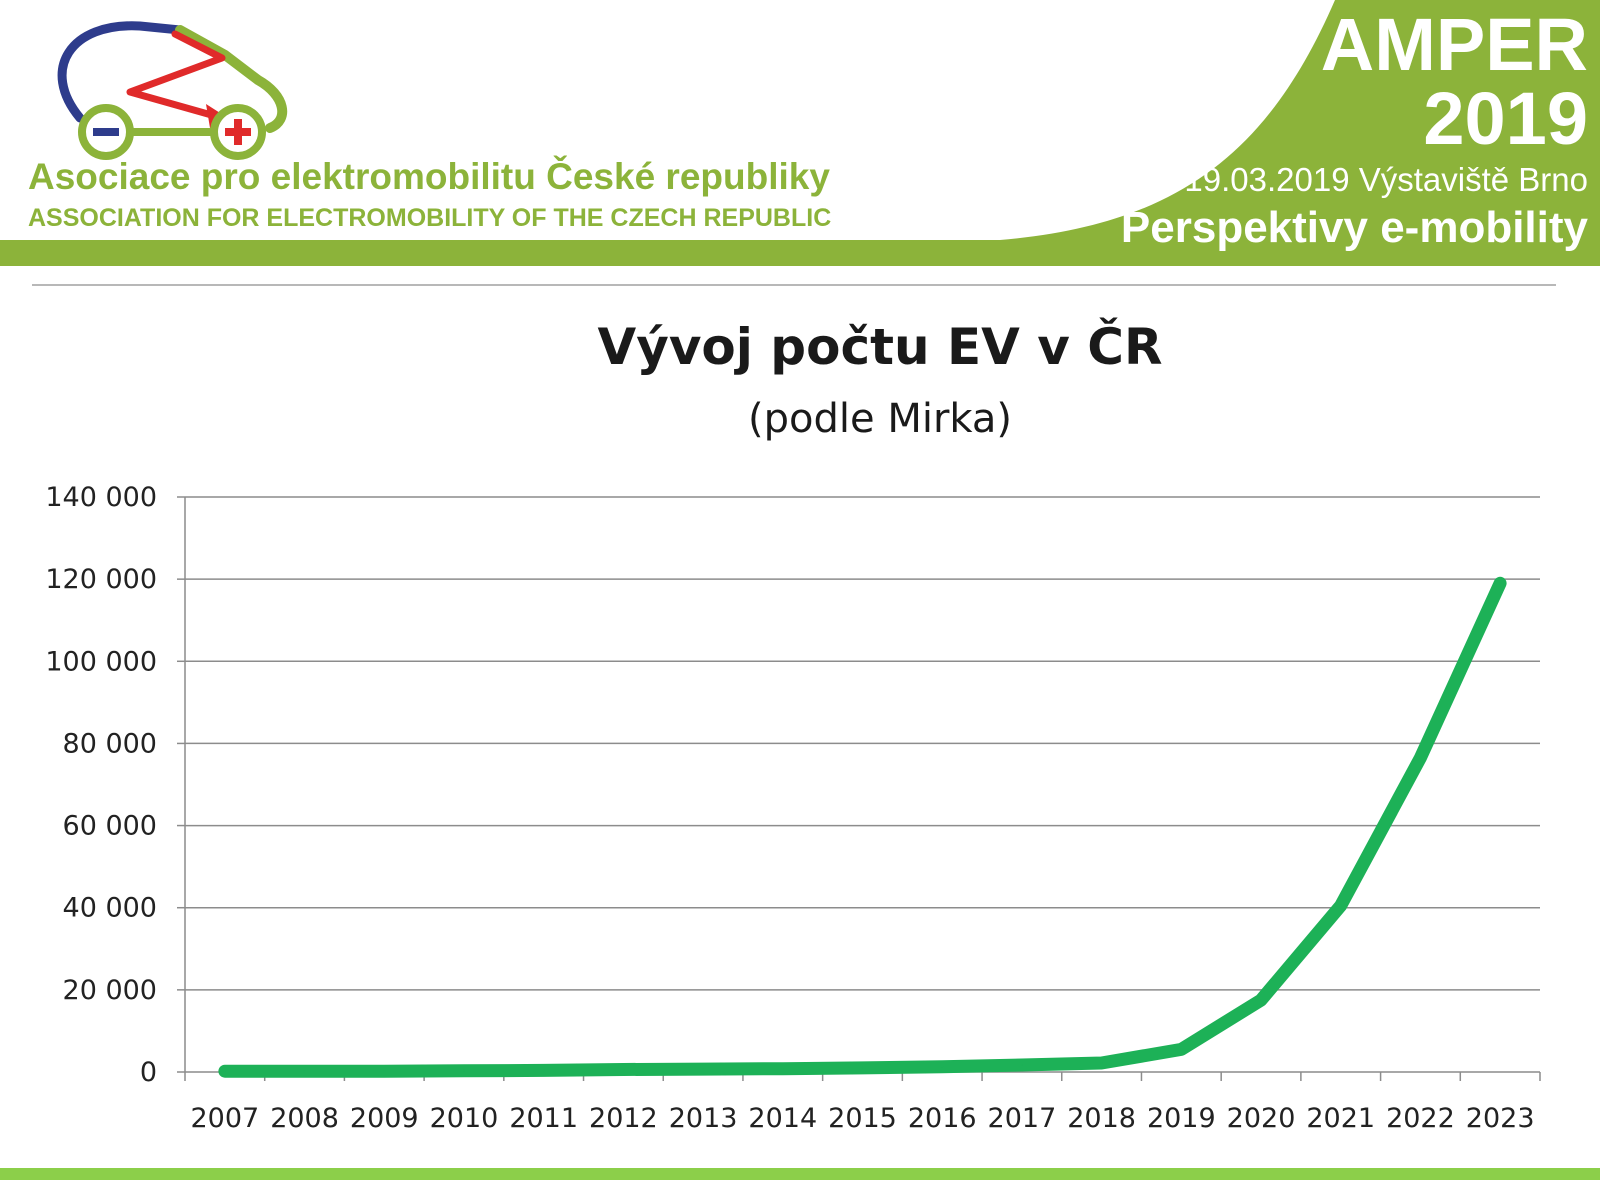 This screenshot has width=1600, height=1200. What do you see at coordinates (880, 347) in the screenshot?
I see `chart-title: Vývoj počtu EV v ČR` at bounding box center [880, 347].